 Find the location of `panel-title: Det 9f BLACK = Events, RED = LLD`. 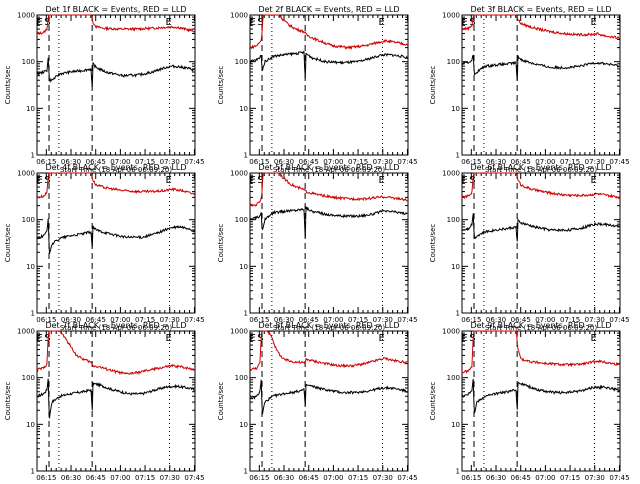

panel-title: Det 9f BLACK = Events, RED = LLD is located at coordinates (540, 325).